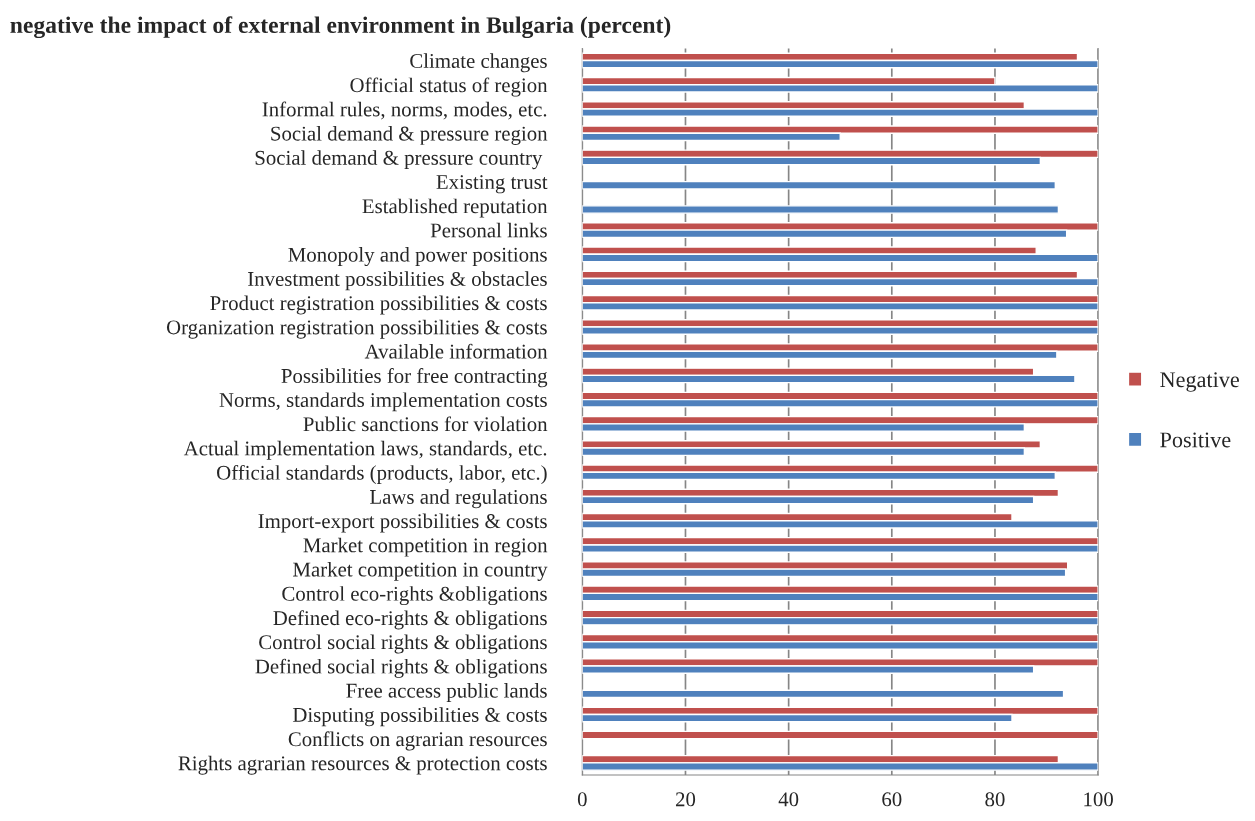  What do you see at coordinates (399, 160) in the screenshot?
I see `y-tick-label: Social demand & pressure country` at bounding box center [399, 160].